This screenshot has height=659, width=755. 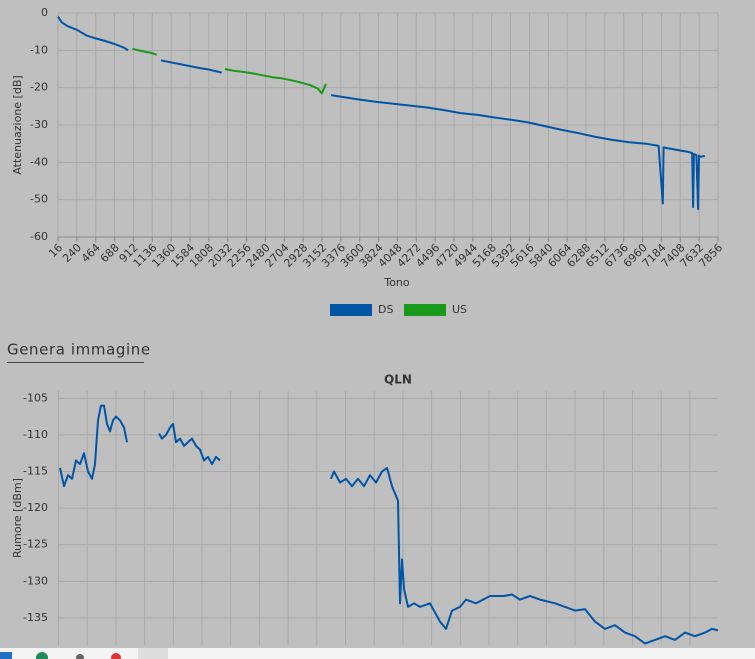 What do you see at coordinates (39, 236) in the screenshot?
I see `y-tick-label: -60` at bounding box center [39, 236].